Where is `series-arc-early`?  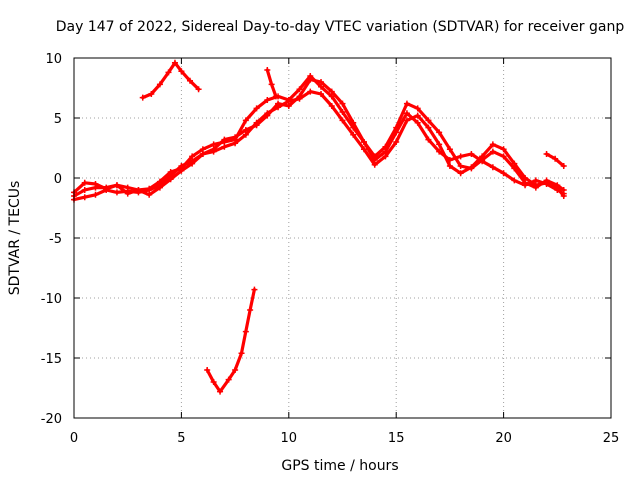
series-arc-early is located at coordinates (171, 80).